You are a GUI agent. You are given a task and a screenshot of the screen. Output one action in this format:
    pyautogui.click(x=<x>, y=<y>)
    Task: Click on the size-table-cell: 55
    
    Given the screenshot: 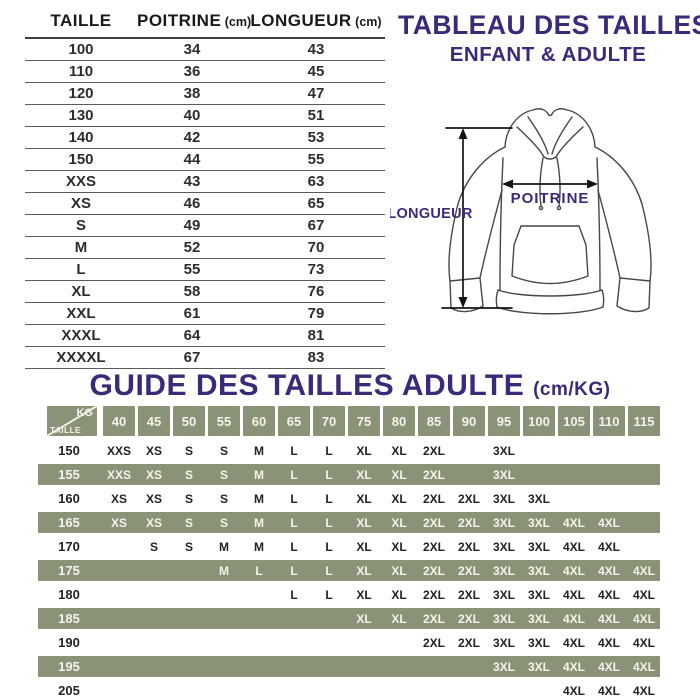 What is the action you would take?
    pyautogui.click(x=316, y=159)
    